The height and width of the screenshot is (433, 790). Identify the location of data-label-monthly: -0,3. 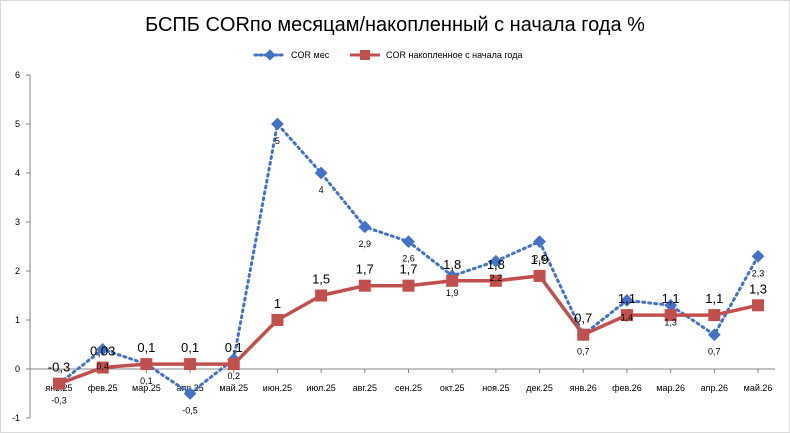
(59, 401).